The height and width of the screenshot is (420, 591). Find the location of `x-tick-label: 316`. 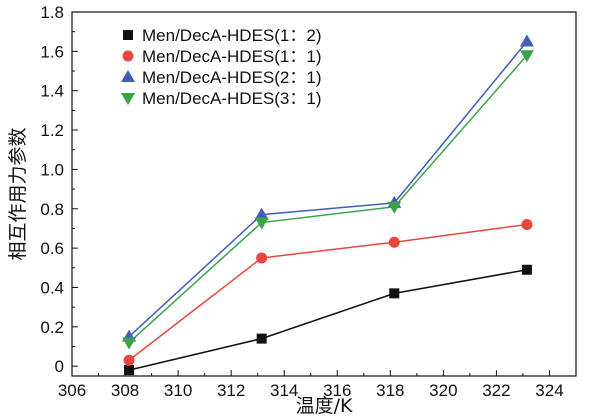

x-tick-label: 316 is located at coordinates (337, 390).